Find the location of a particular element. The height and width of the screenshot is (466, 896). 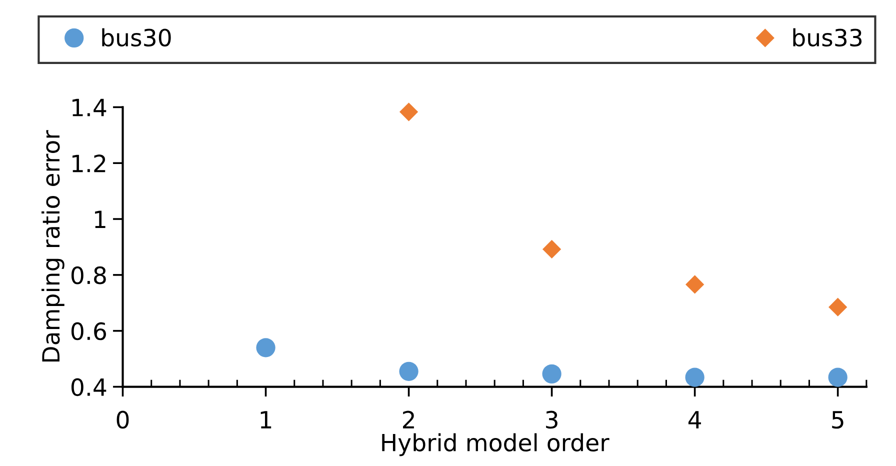

y-tick-label: 1.2 is located at coordinates (89, 163).